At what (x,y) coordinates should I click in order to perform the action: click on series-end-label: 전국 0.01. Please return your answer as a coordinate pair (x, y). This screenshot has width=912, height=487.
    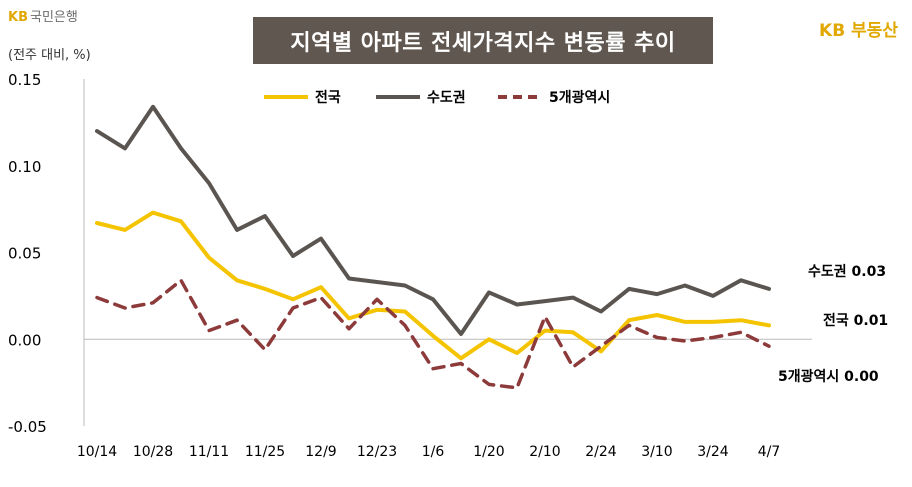
    Looking at the image, I should click on (855, 320).